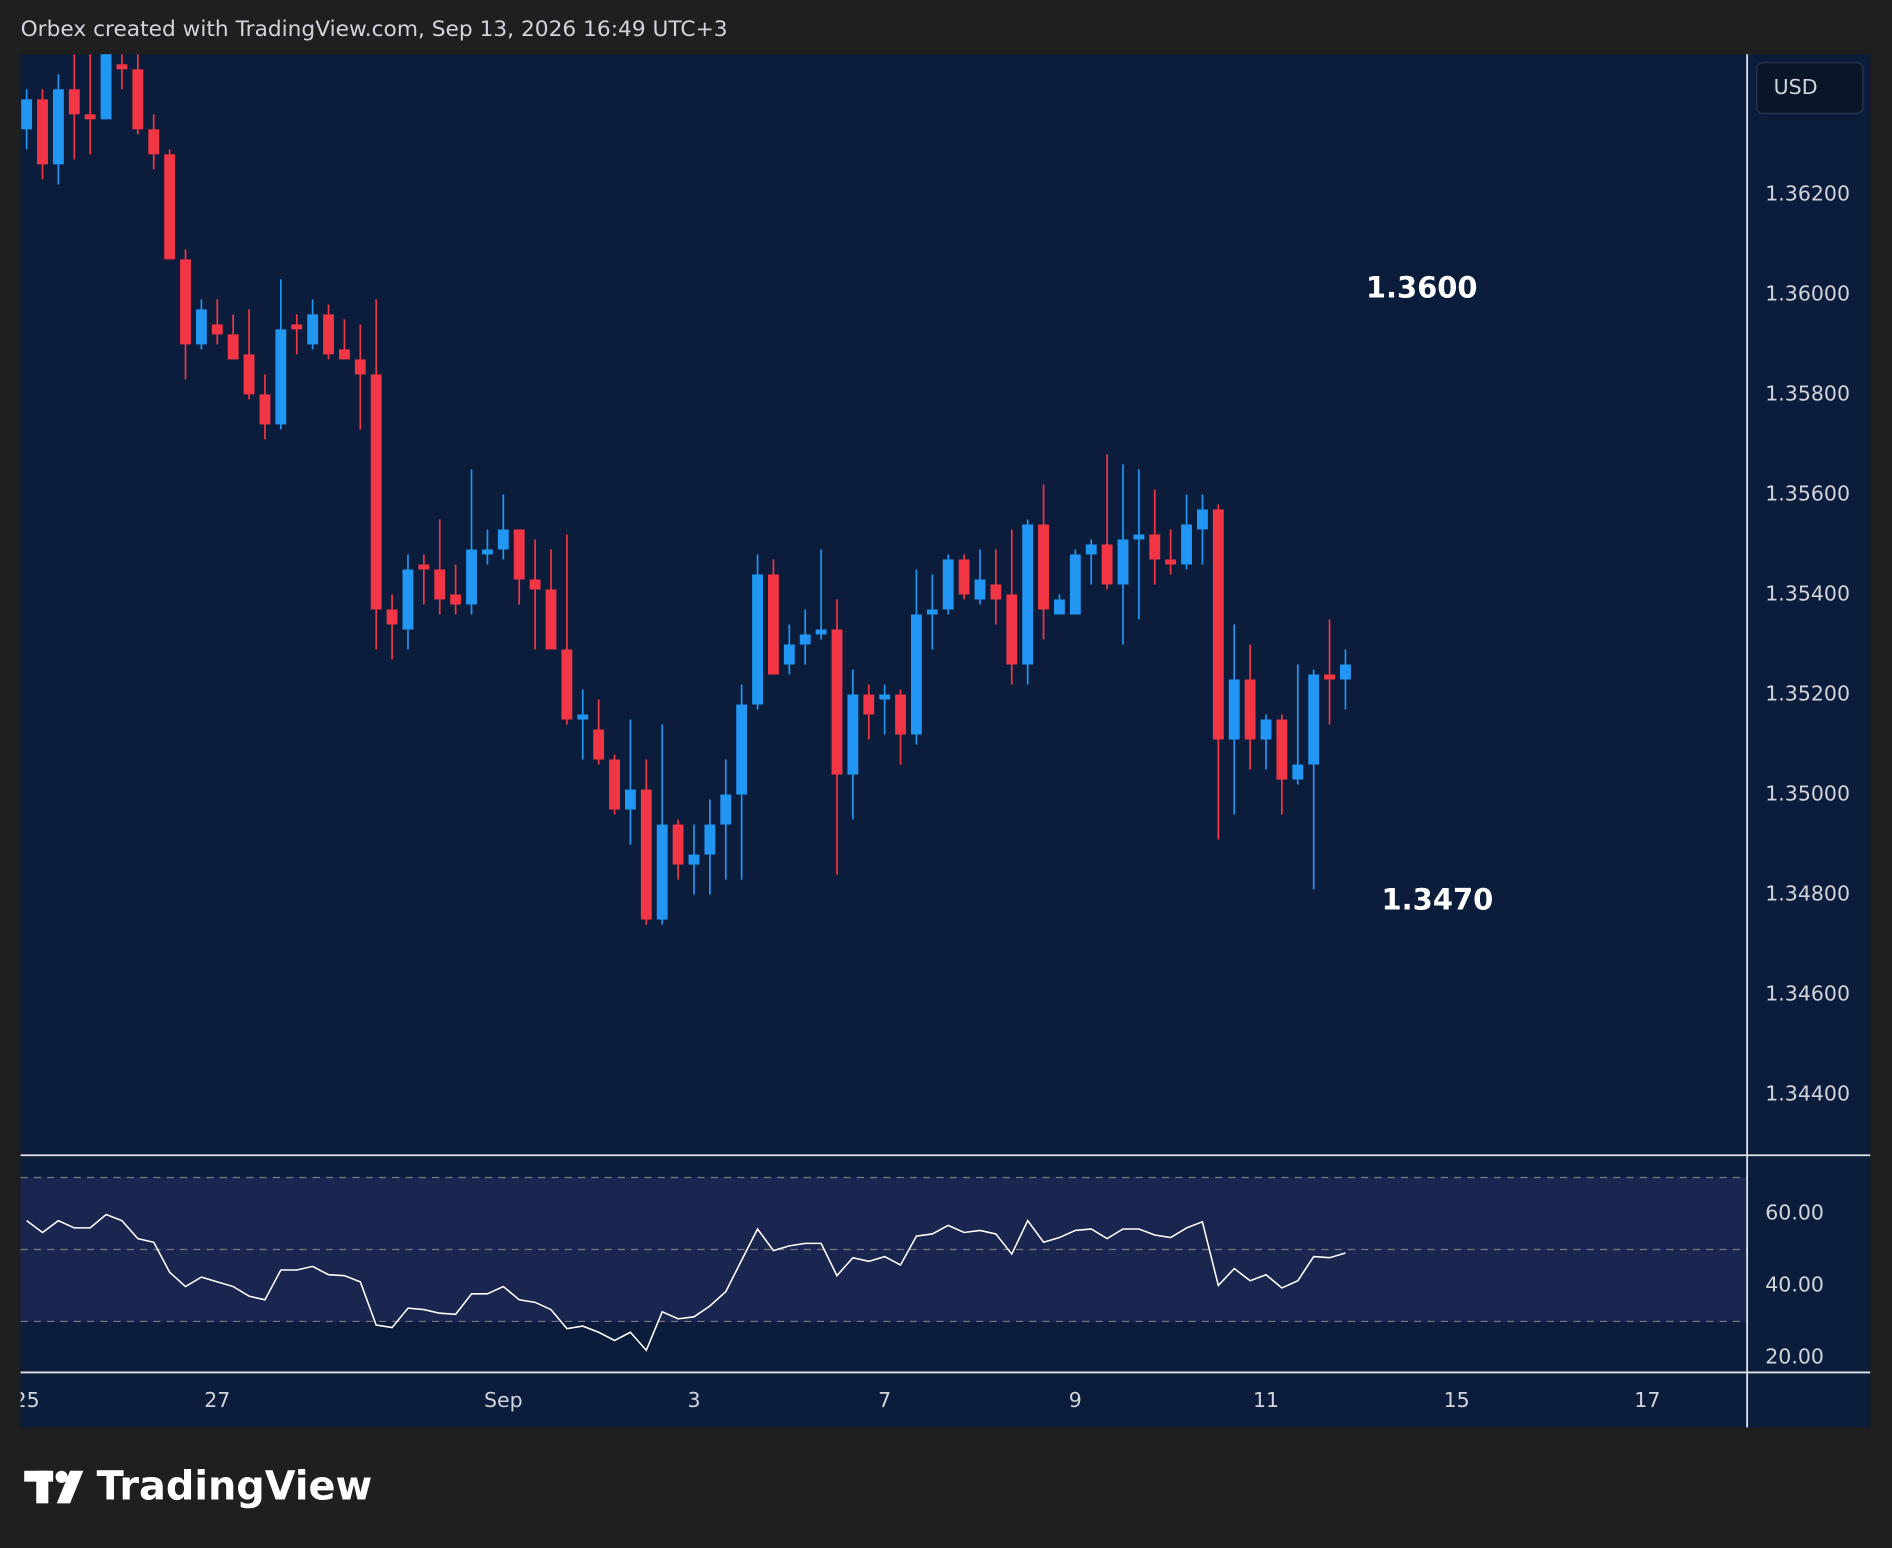 This screenshot has height=1548, width=1892. I want to click on y-tick-label: 1.35400, so click(1807, 593).